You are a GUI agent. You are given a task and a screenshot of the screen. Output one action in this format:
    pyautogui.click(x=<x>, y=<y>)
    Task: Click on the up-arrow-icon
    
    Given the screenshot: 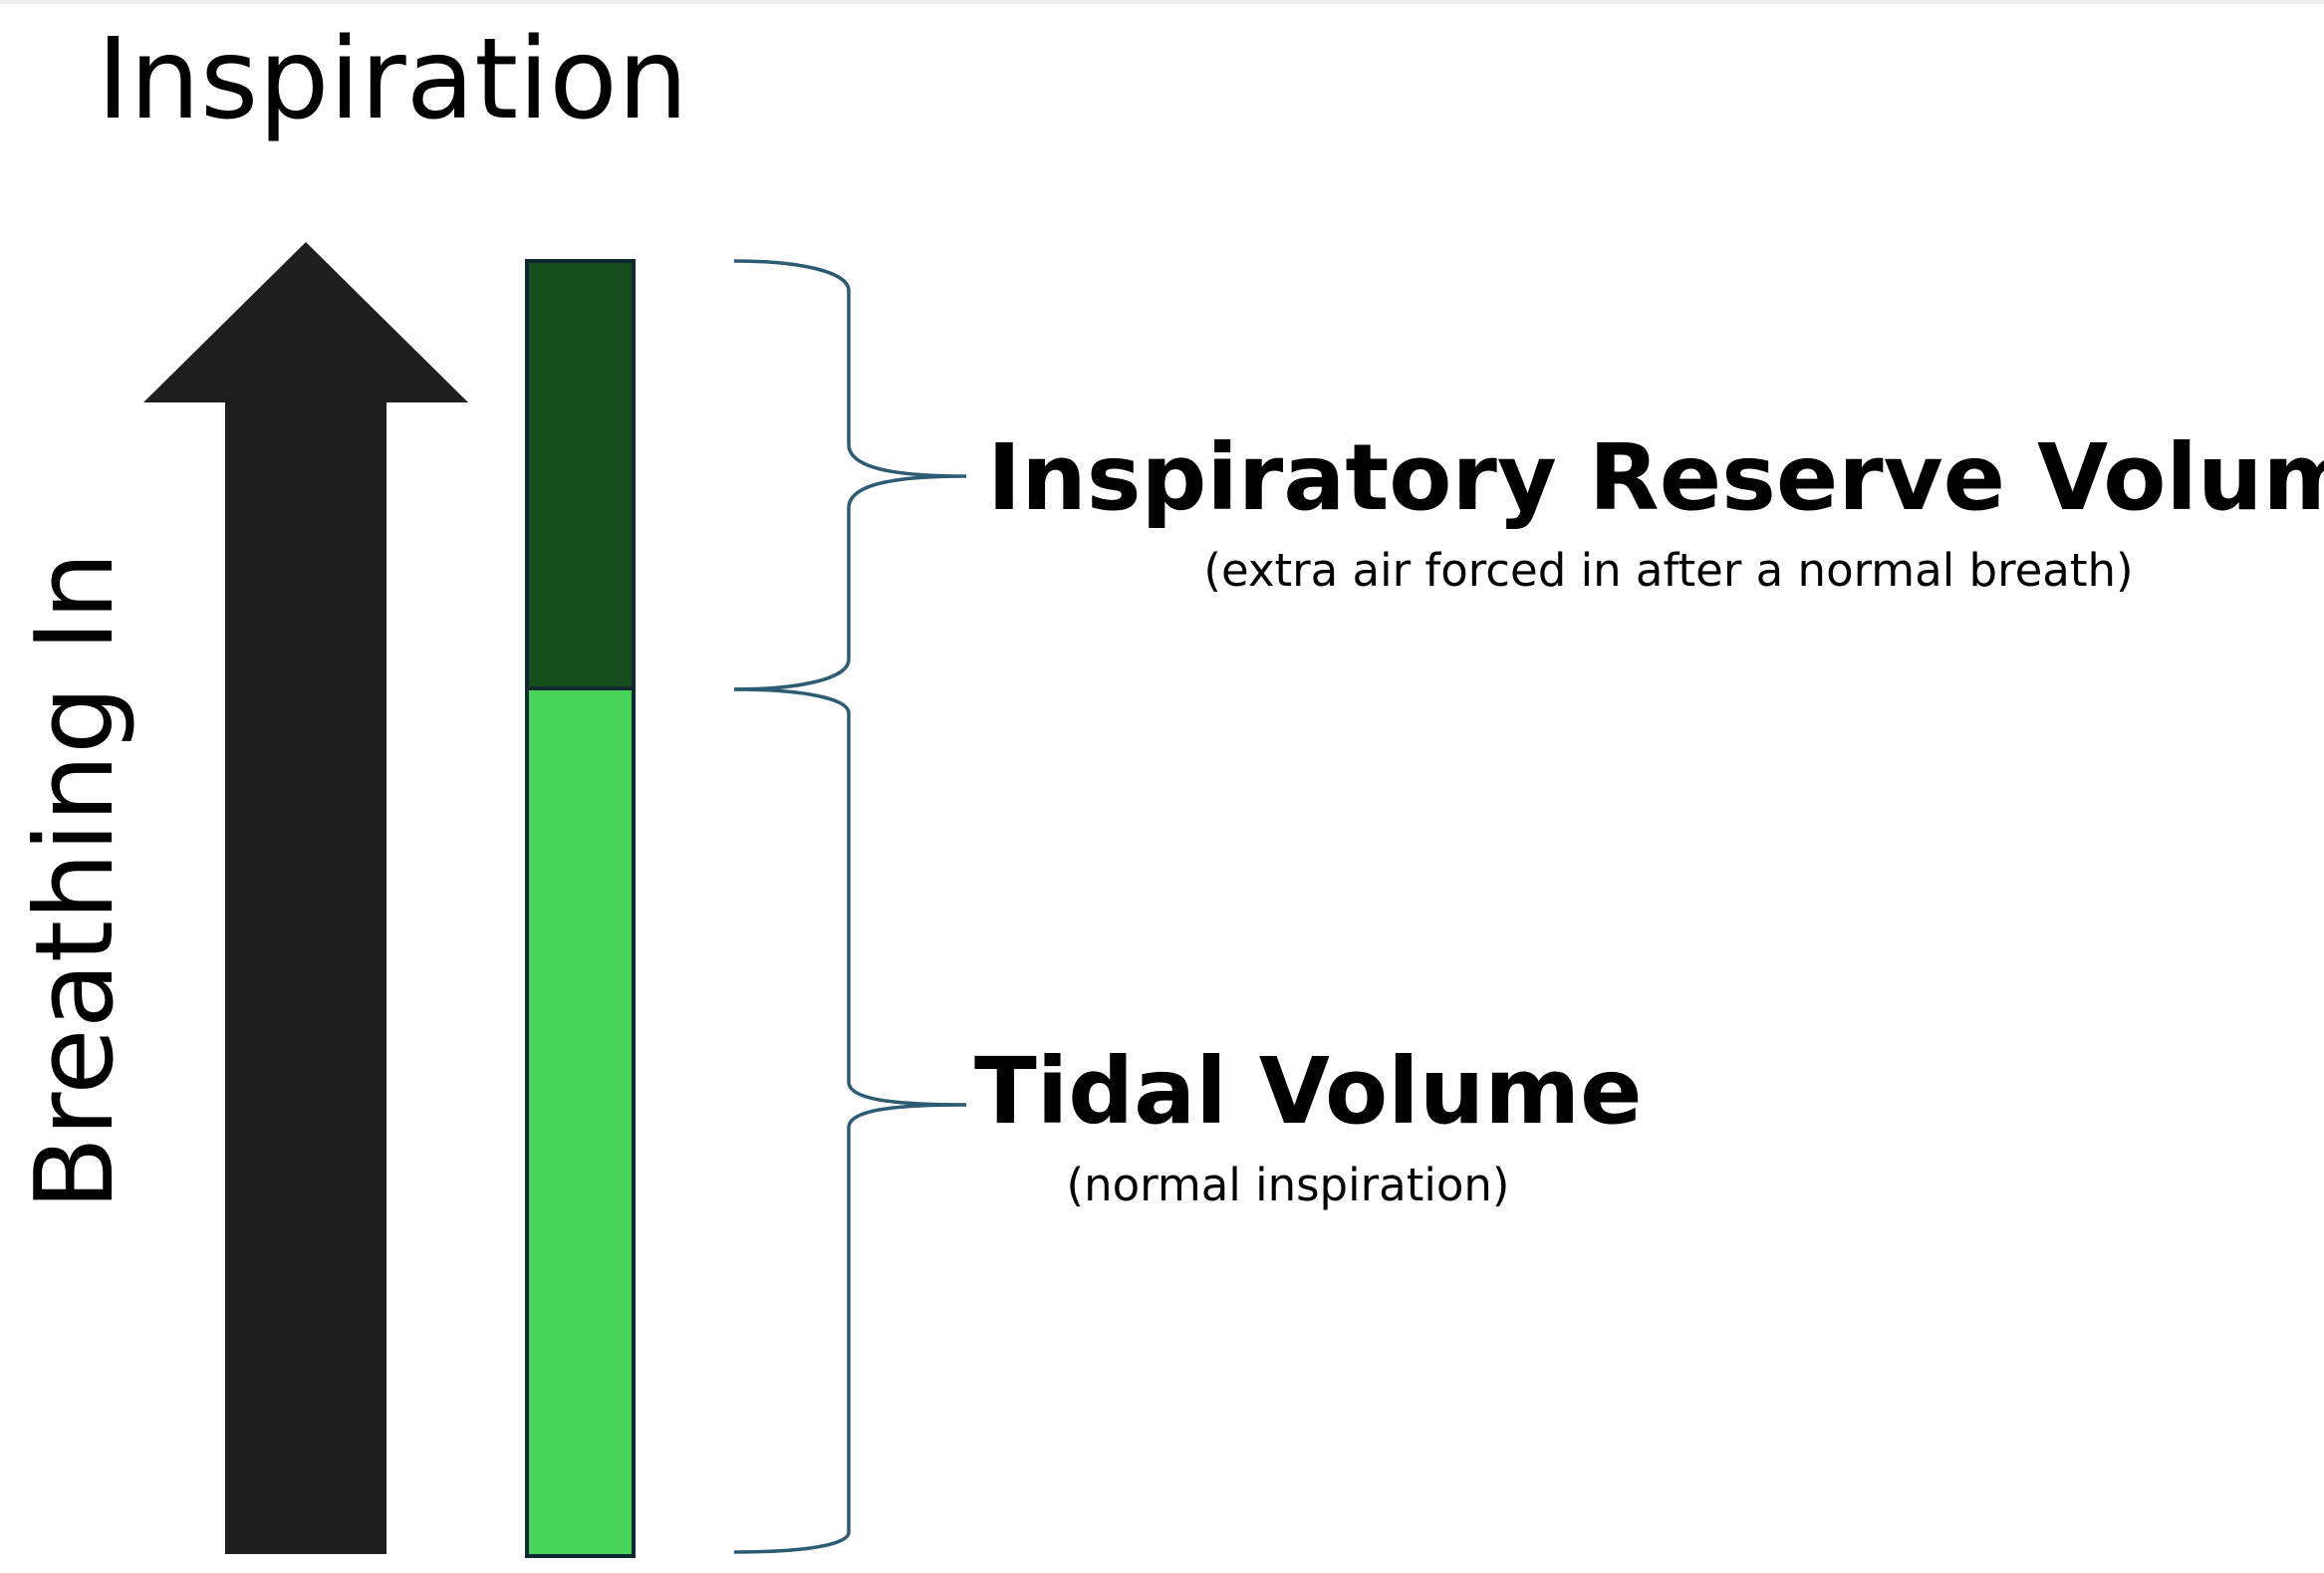 What is the action you would take?
    pyautogui.click(x=305, y=898)
    